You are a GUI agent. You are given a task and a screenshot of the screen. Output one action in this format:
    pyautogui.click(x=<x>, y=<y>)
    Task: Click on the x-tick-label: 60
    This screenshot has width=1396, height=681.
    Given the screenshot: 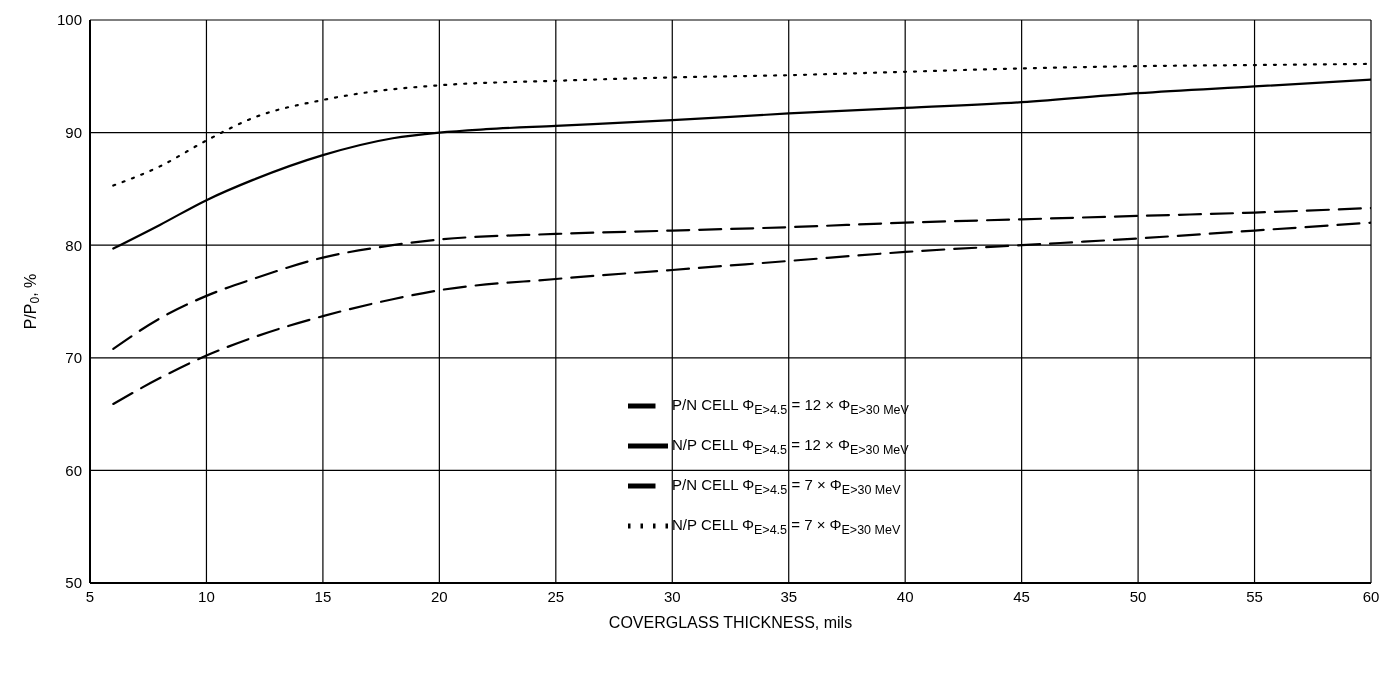 What is the action you would take?
    pyautogui.click(x=1371, y=596)
    